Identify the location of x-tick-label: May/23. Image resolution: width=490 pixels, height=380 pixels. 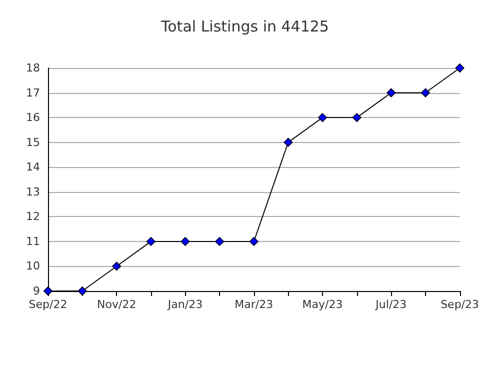
(322, 304).